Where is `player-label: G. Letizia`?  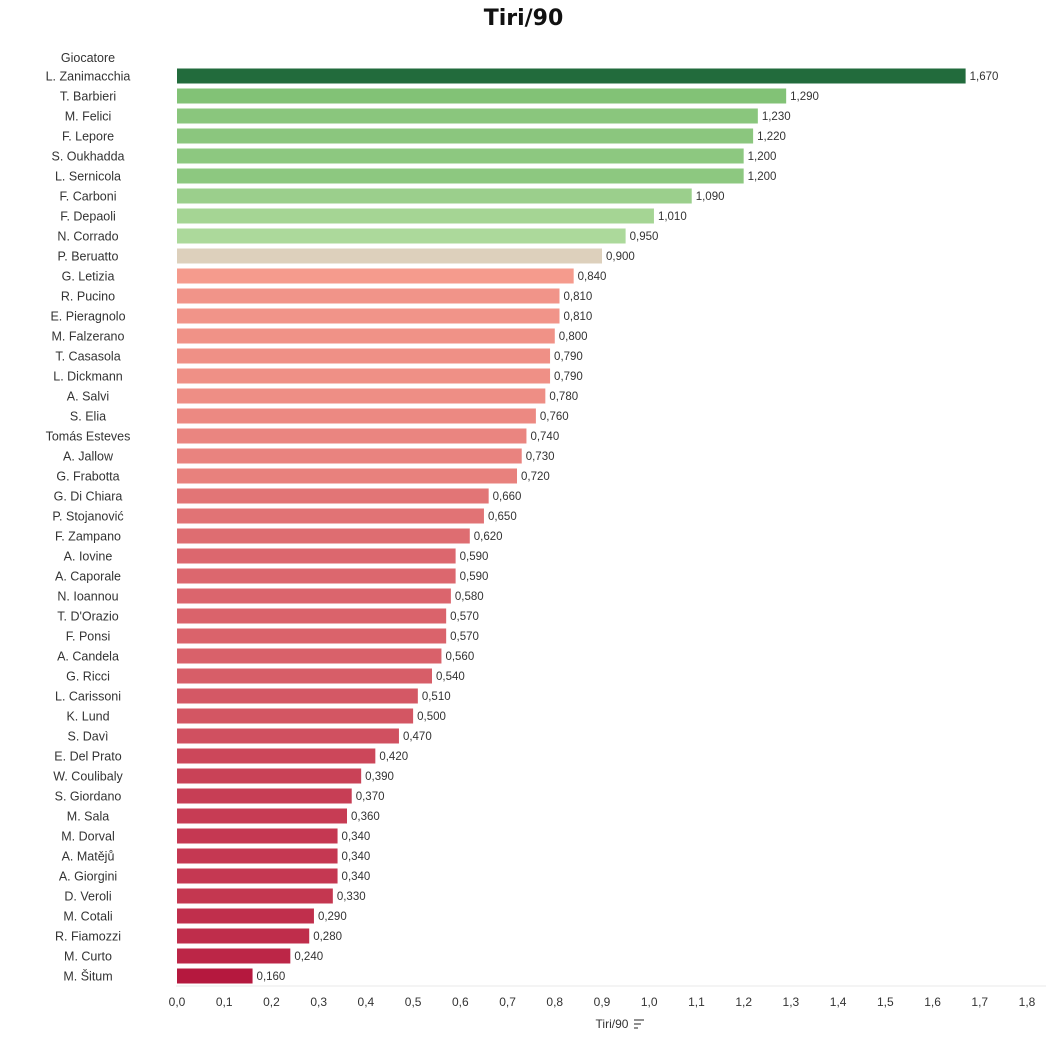 player-label: G. Letizia is located at coordinates (88, 277).